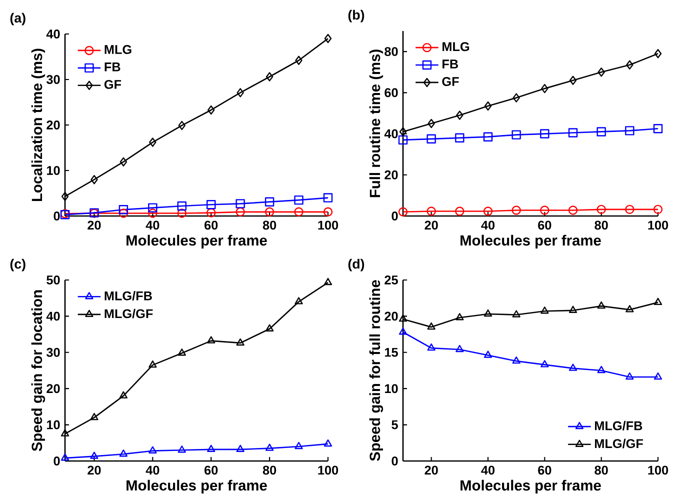 This screenshot has height=502, width=676. I want to click on y-tick-label: 25, so click(391, 280).